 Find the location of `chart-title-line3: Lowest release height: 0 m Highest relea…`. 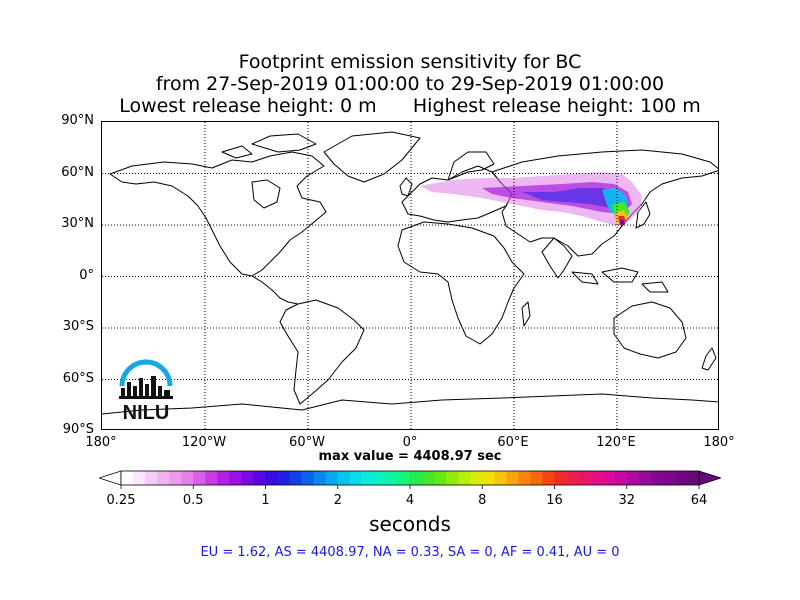

chart-title-line3: Lowest release height: 0 m Highest relea… is located at coordinates (410, 106).